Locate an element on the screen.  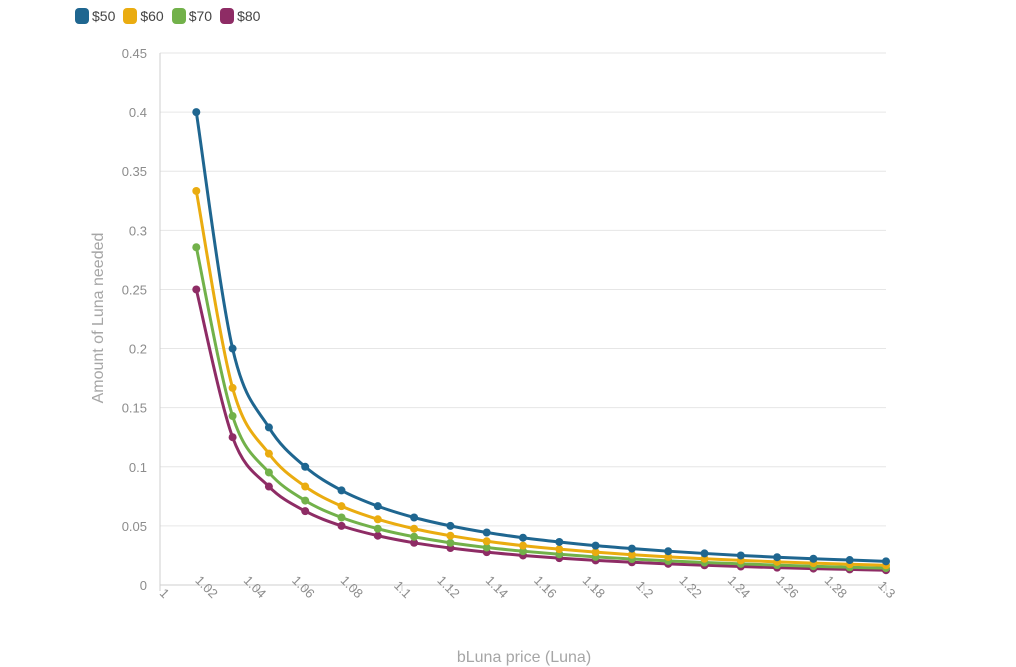
y-tick-label: 0.35 is located at coordinates (134, 171).